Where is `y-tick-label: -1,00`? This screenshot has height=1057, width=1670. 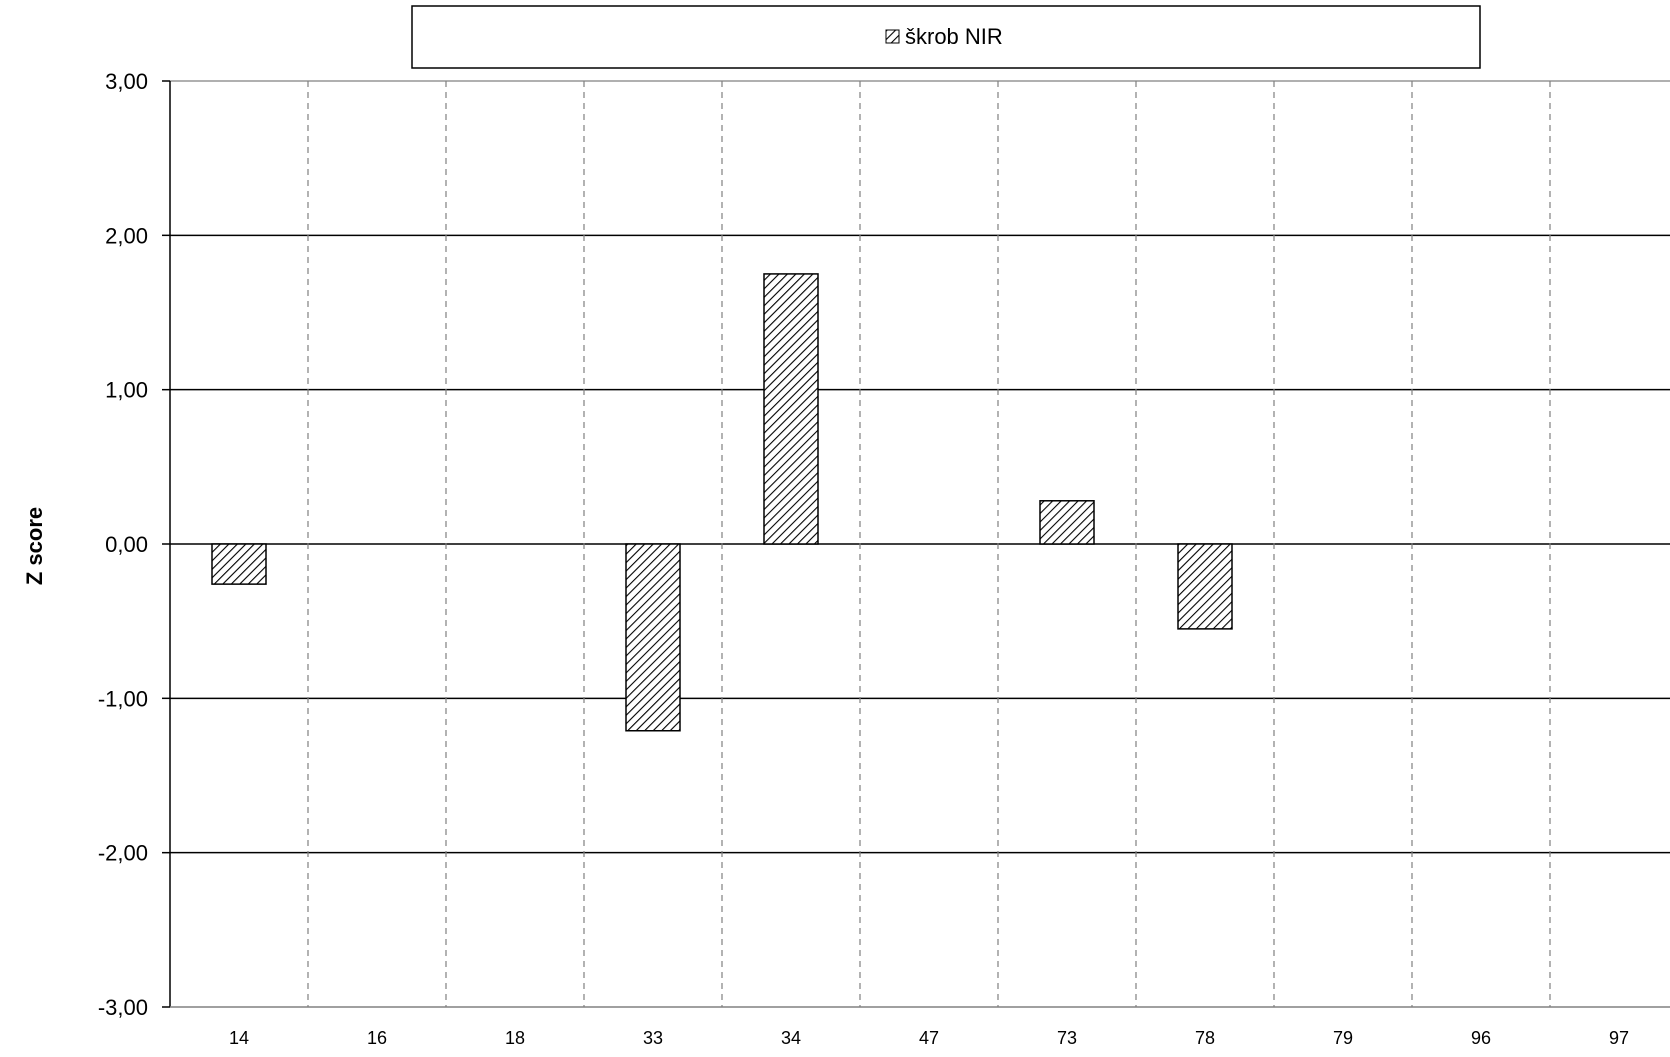
y-tick-label: -1,00 is located at coordinates (123, 698).